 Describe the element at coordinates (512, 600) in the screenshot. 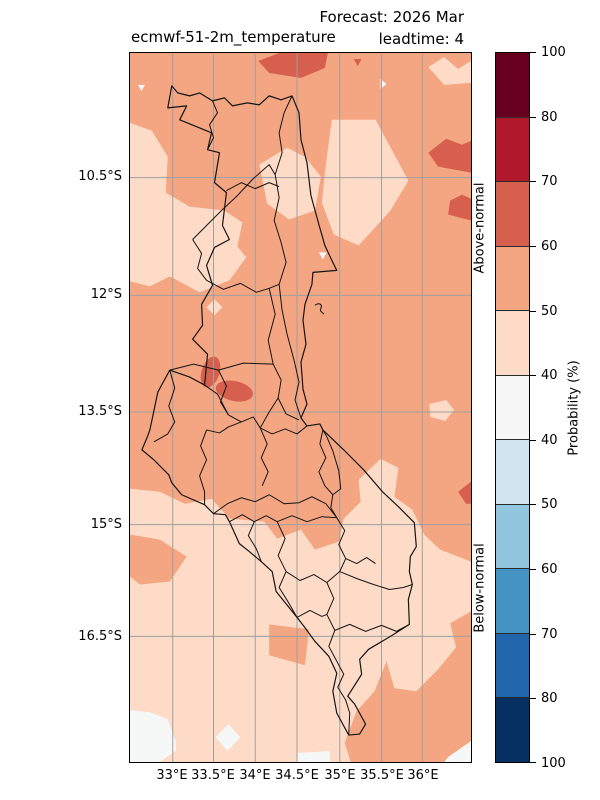

I see `colorbar-segment-below-normal-60-70-` at that location.